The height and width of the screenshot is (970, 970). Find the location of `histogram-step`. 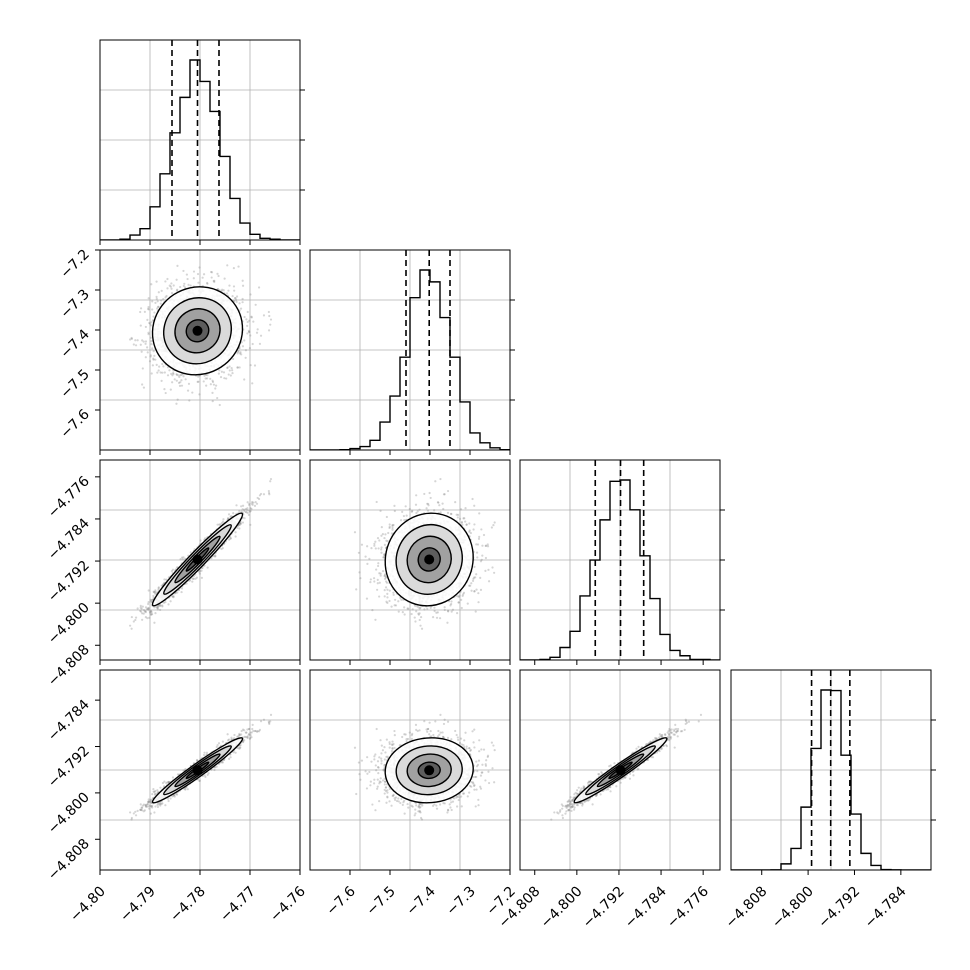

histogram-step is located at coordinates (200, 149).